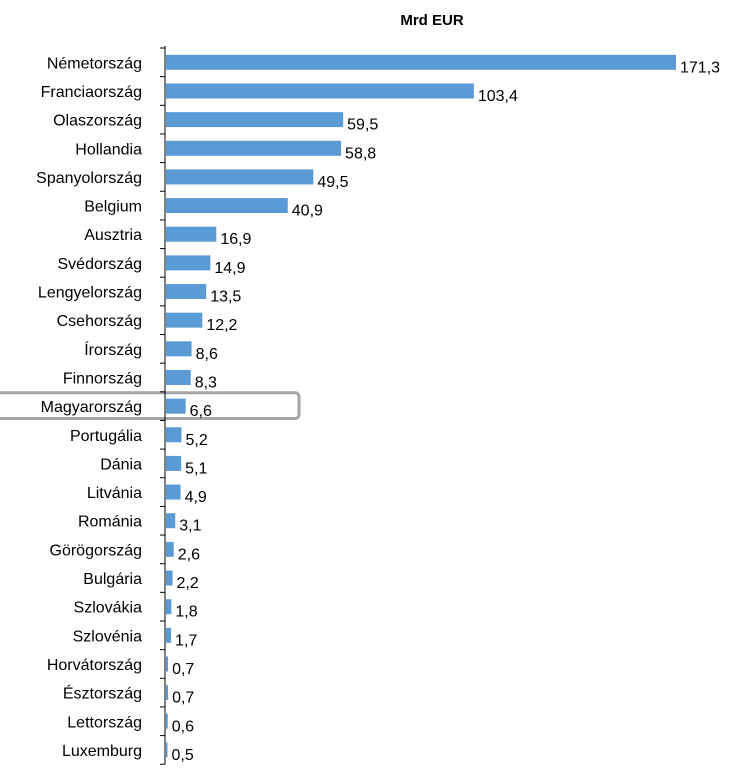 Image resolution: width=738 pixels, height=768 pixels. What do you see at coordinates (169, 578) in the screenshot?
I see `bar-Bulgária` at bounding box center [169, 578].